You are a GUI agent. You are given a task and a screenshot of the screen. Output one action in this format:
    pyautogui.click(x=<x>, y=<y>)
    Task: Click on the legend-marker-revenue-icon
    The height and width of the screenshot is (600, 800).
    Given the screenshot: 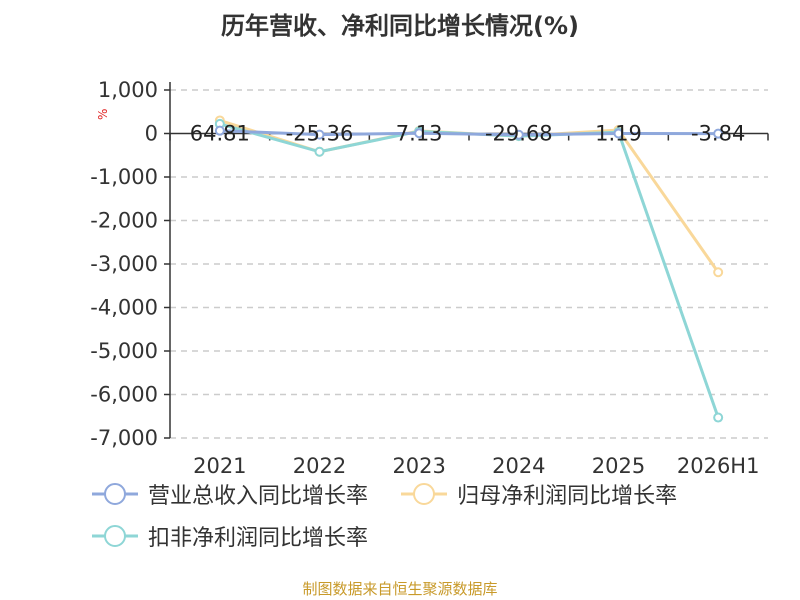 What is the action you would take?
    pyautogui.click(x=115, y=494)
    